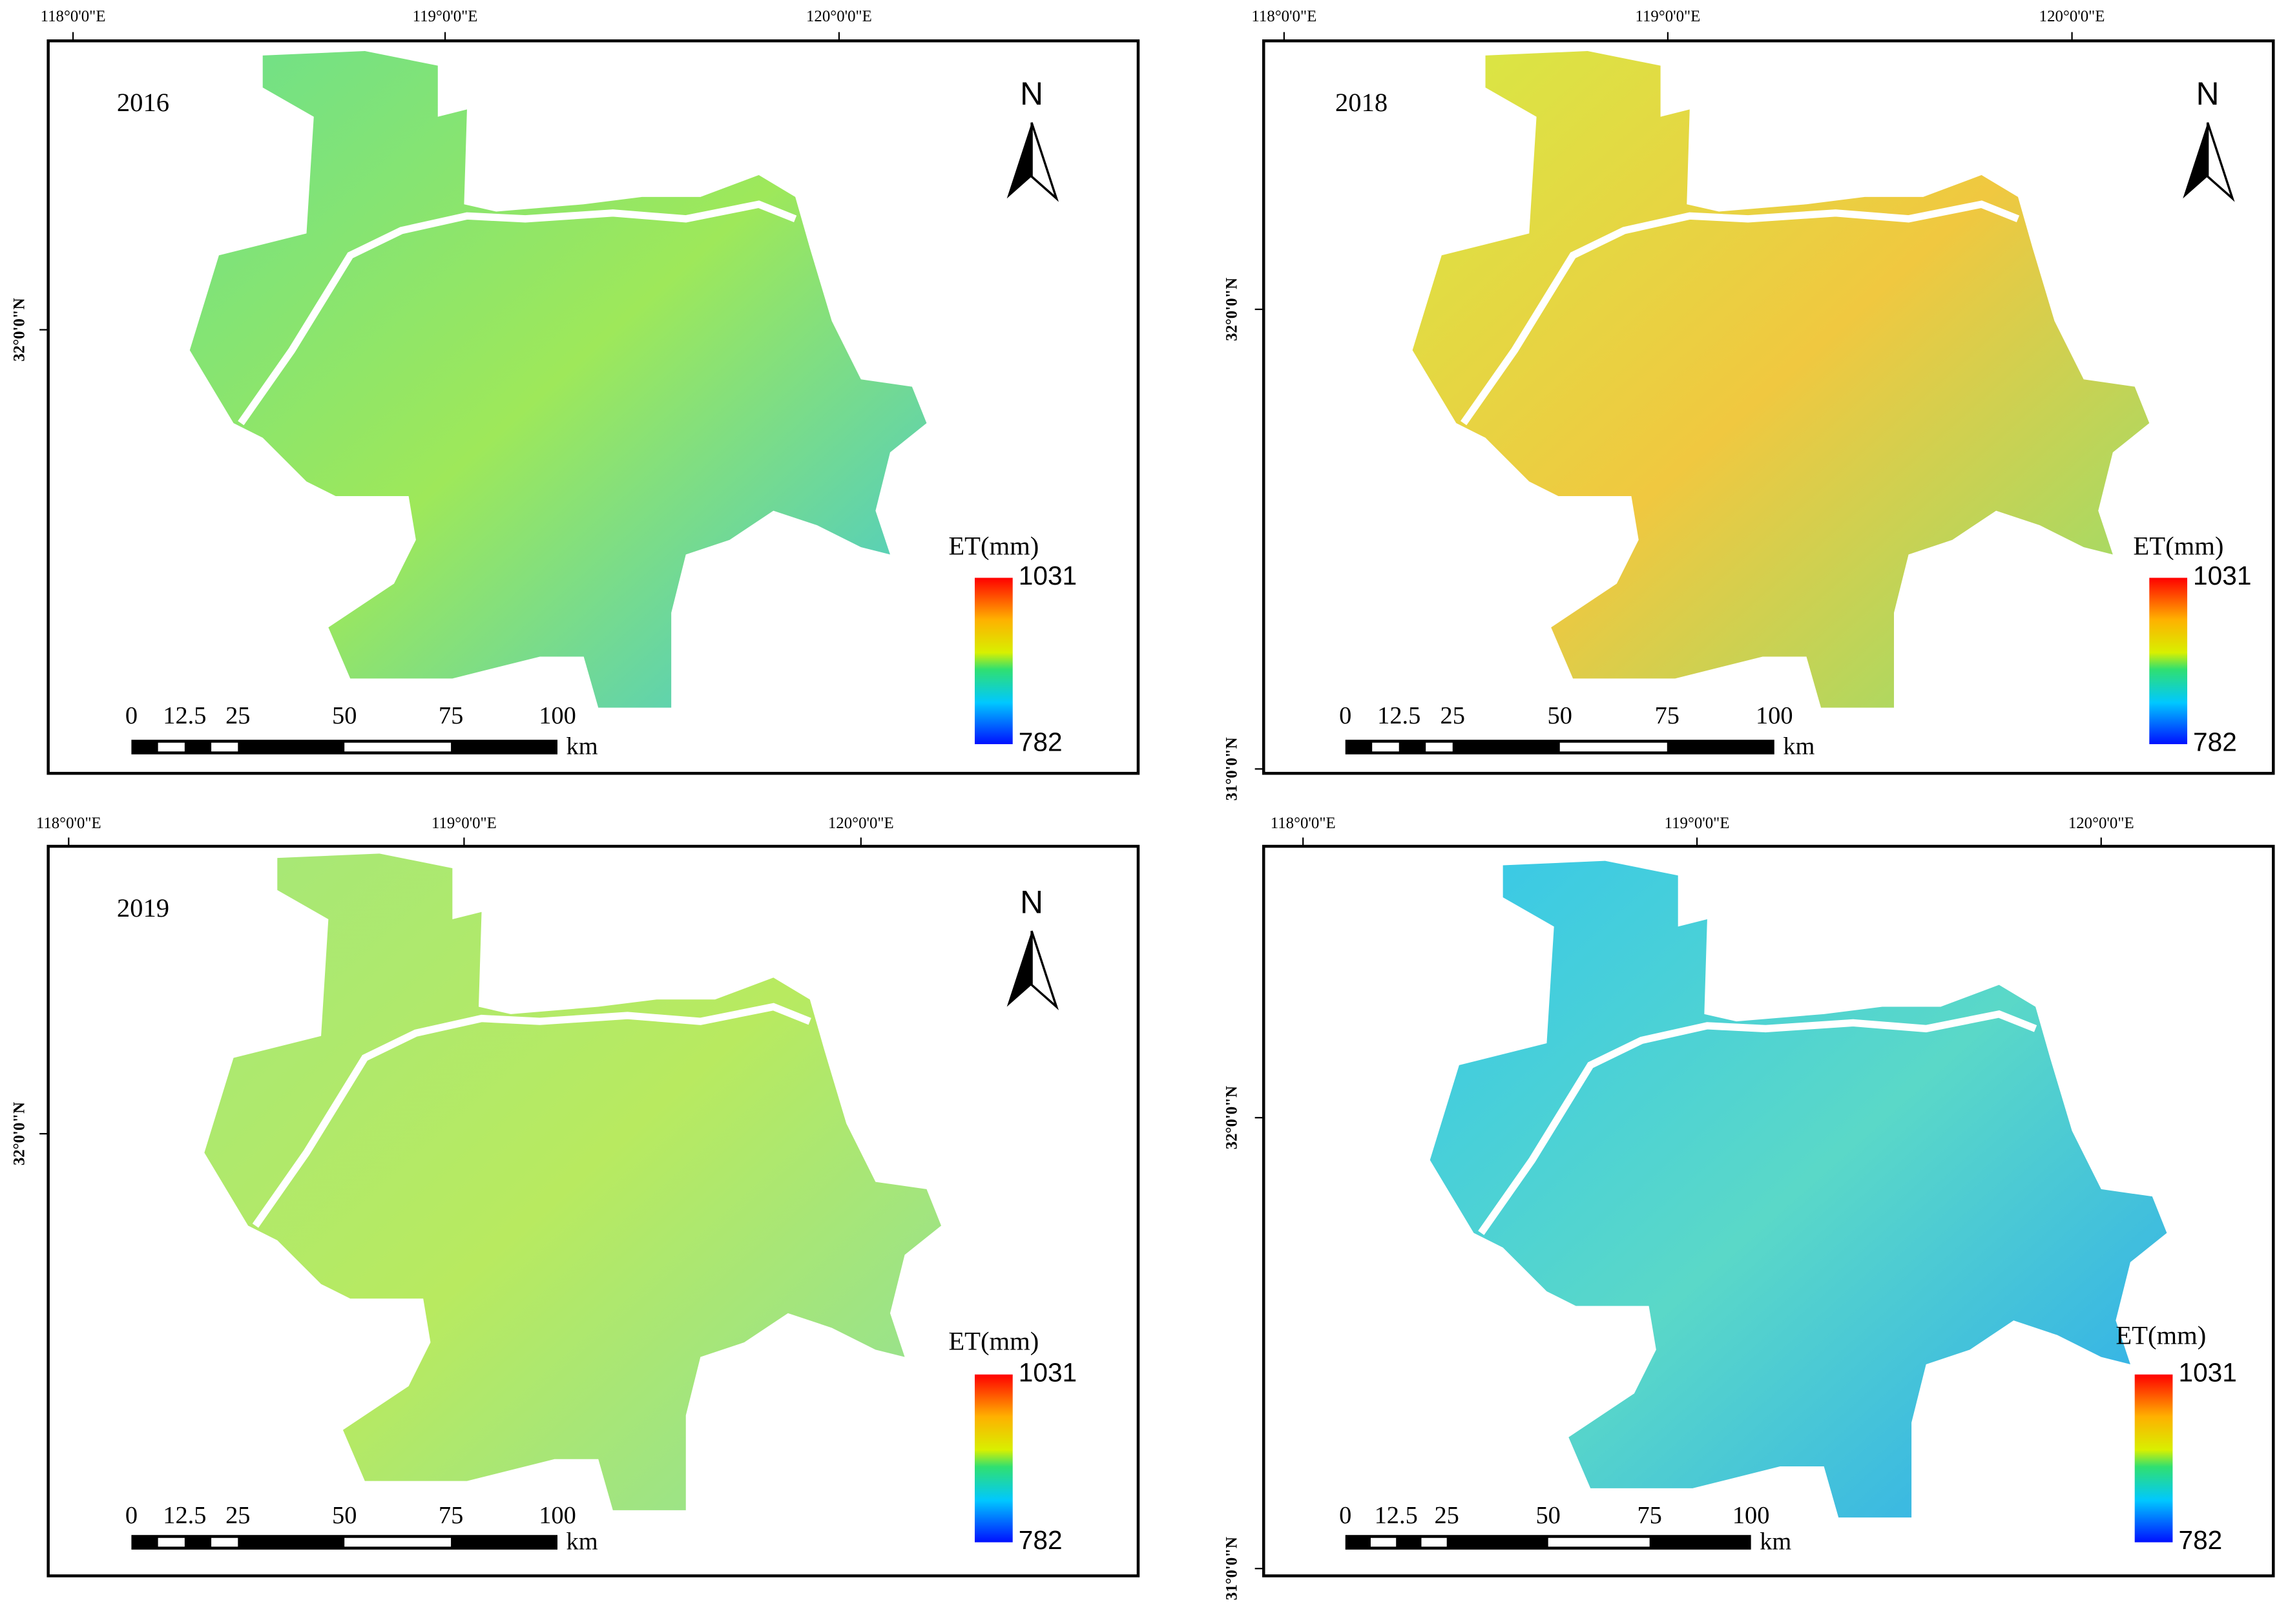  I want to click on year-label: 2018, so click(1361, 102).